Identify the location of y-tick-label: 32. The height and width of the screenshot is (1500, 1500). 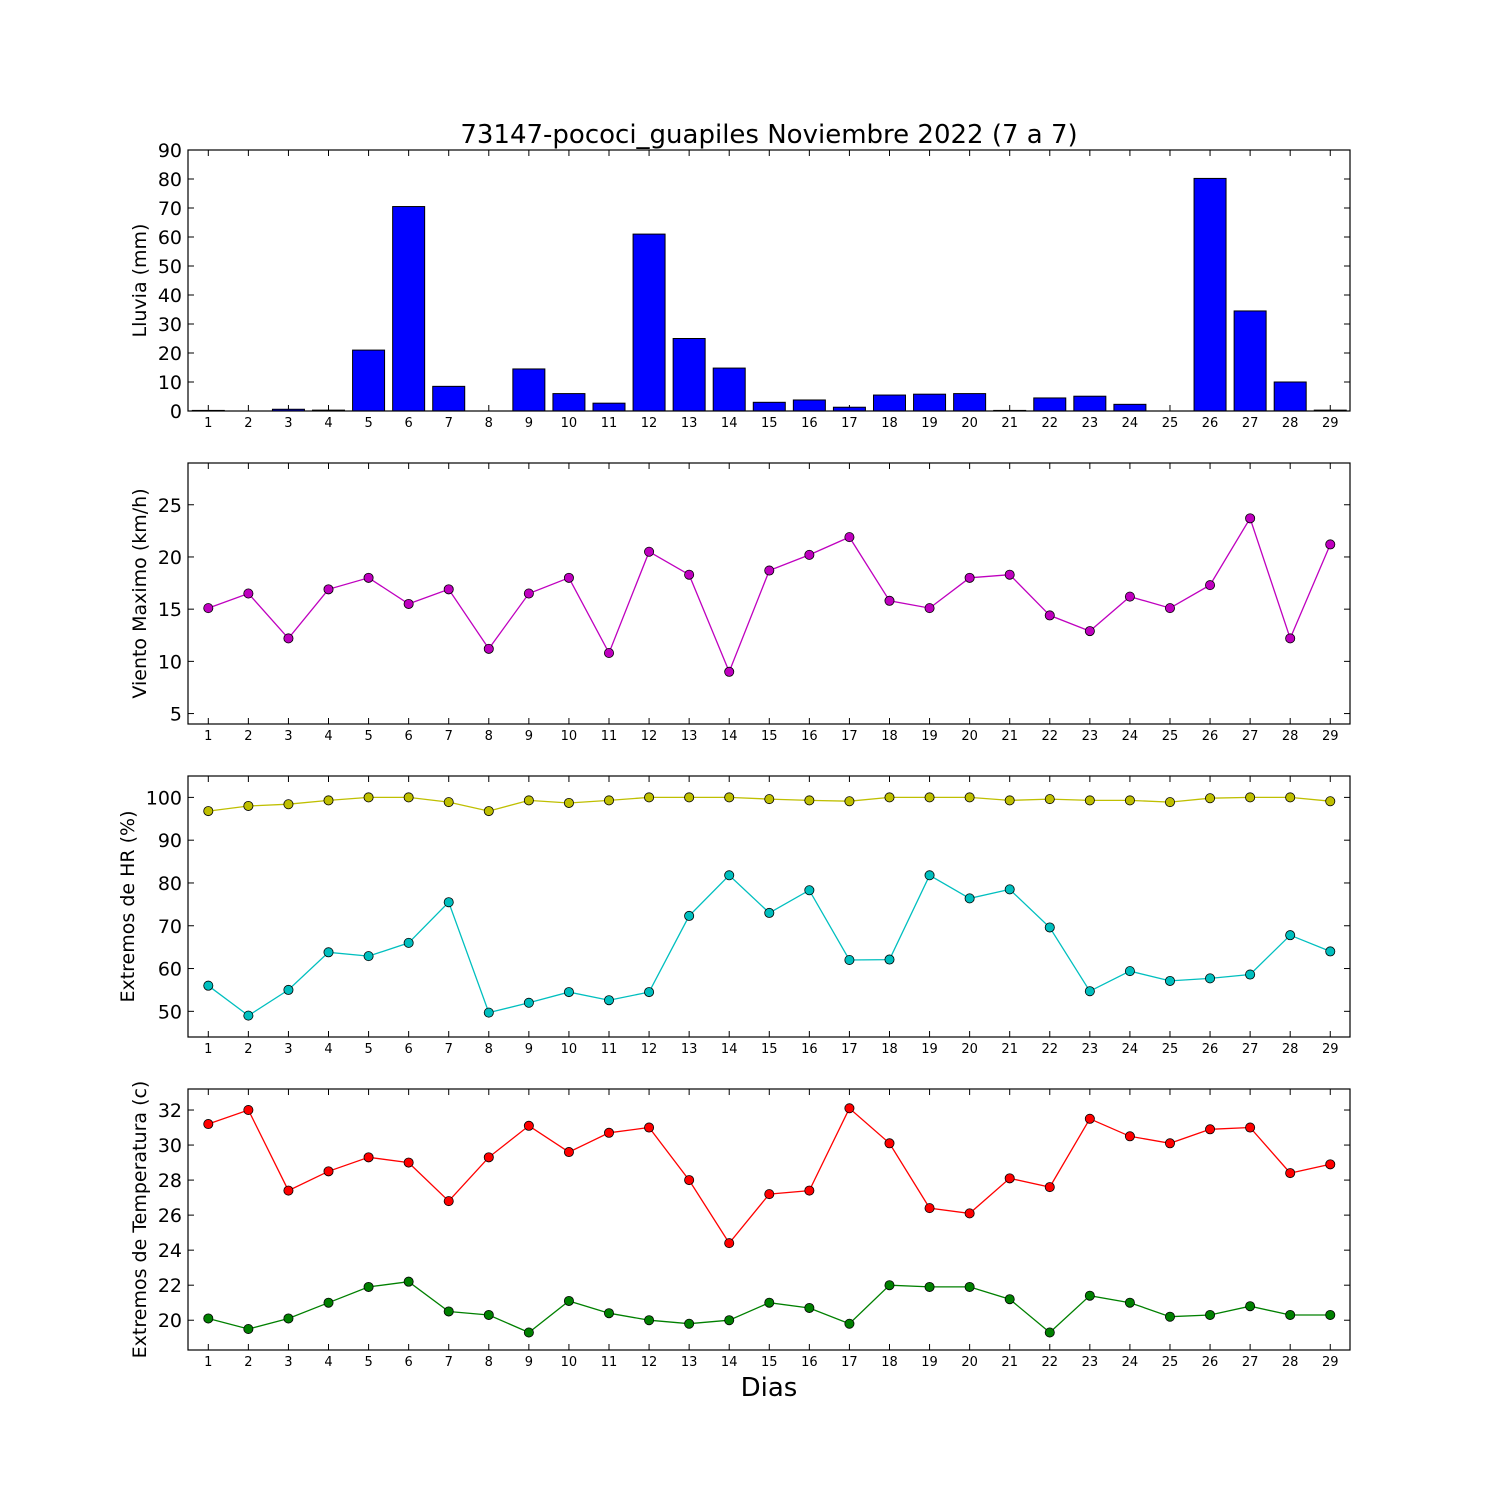
(170, 1111).